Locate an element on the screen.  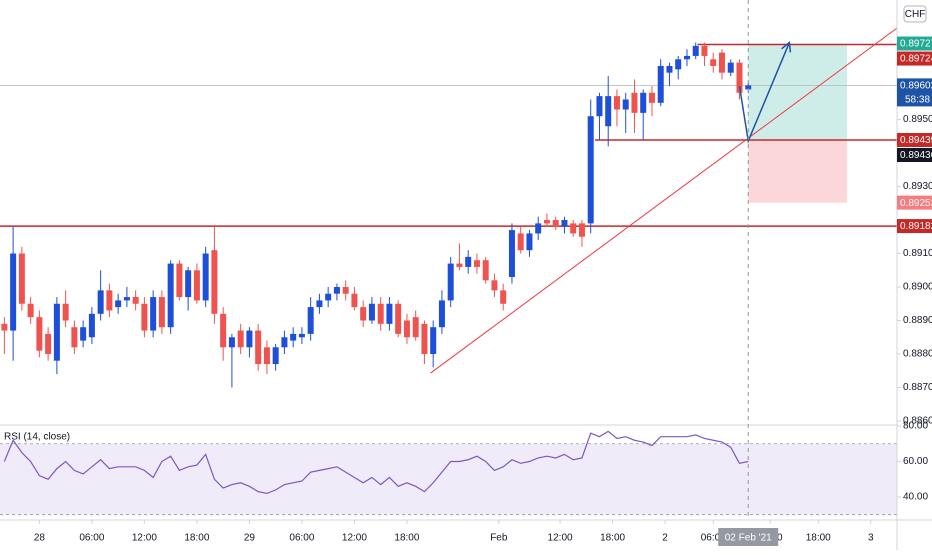
currency-box is located at coordinates (915, 14).